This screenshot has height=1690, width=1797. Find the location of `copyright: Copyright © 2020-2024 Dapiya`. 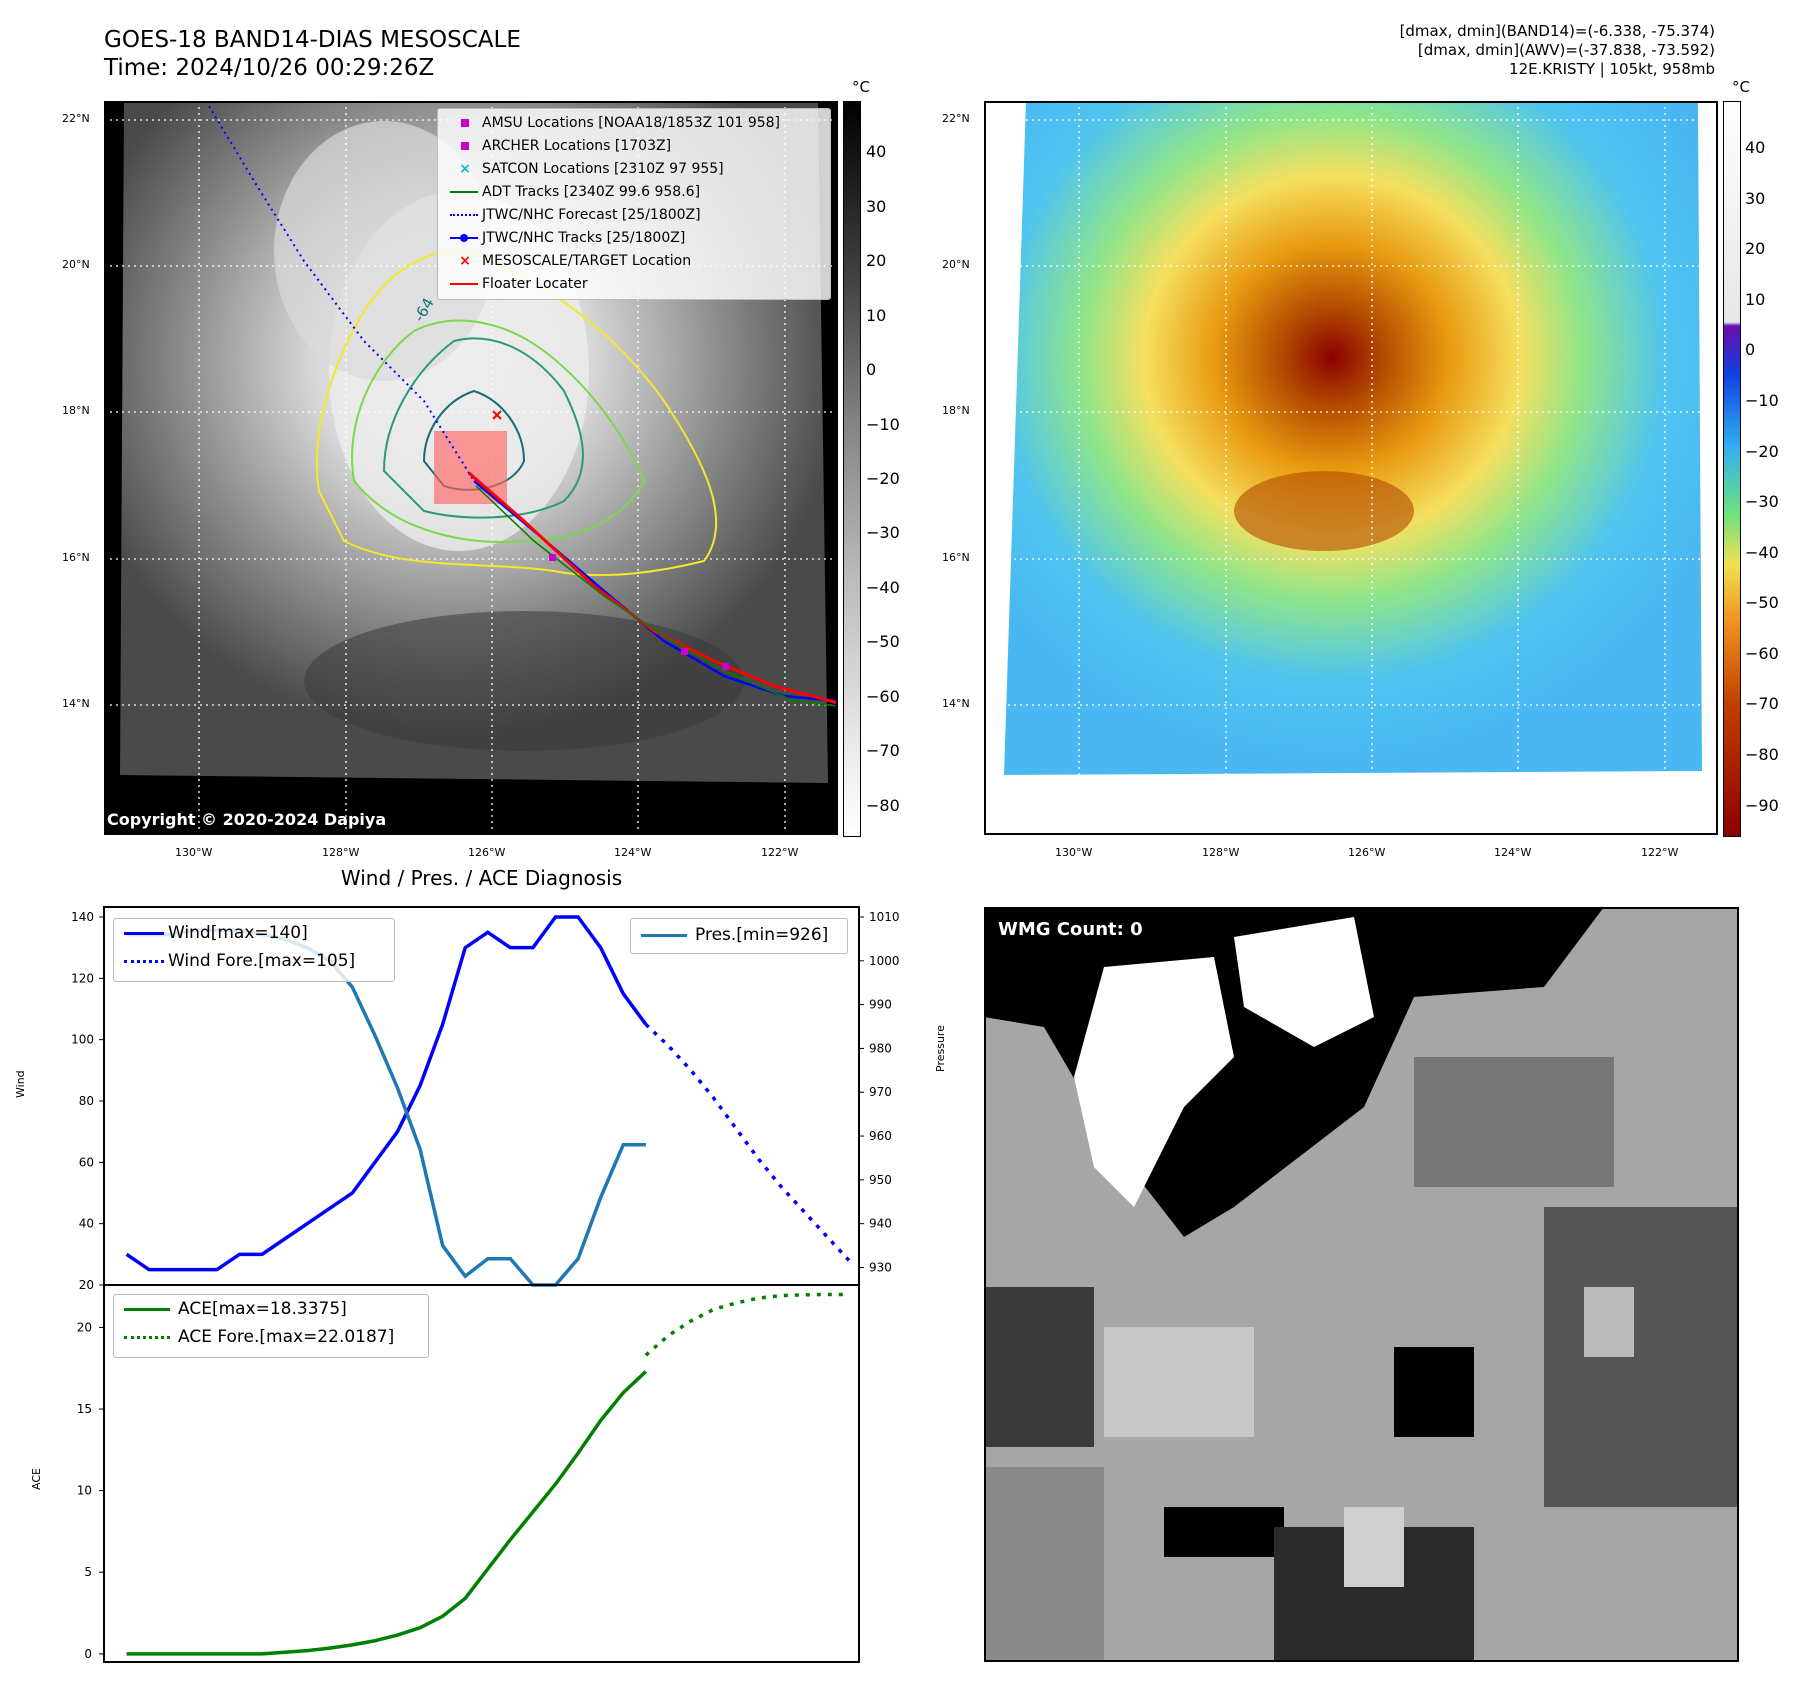

copyright: Copyright © 2020-2024 Dapiya is located at coordinates (247, 819).